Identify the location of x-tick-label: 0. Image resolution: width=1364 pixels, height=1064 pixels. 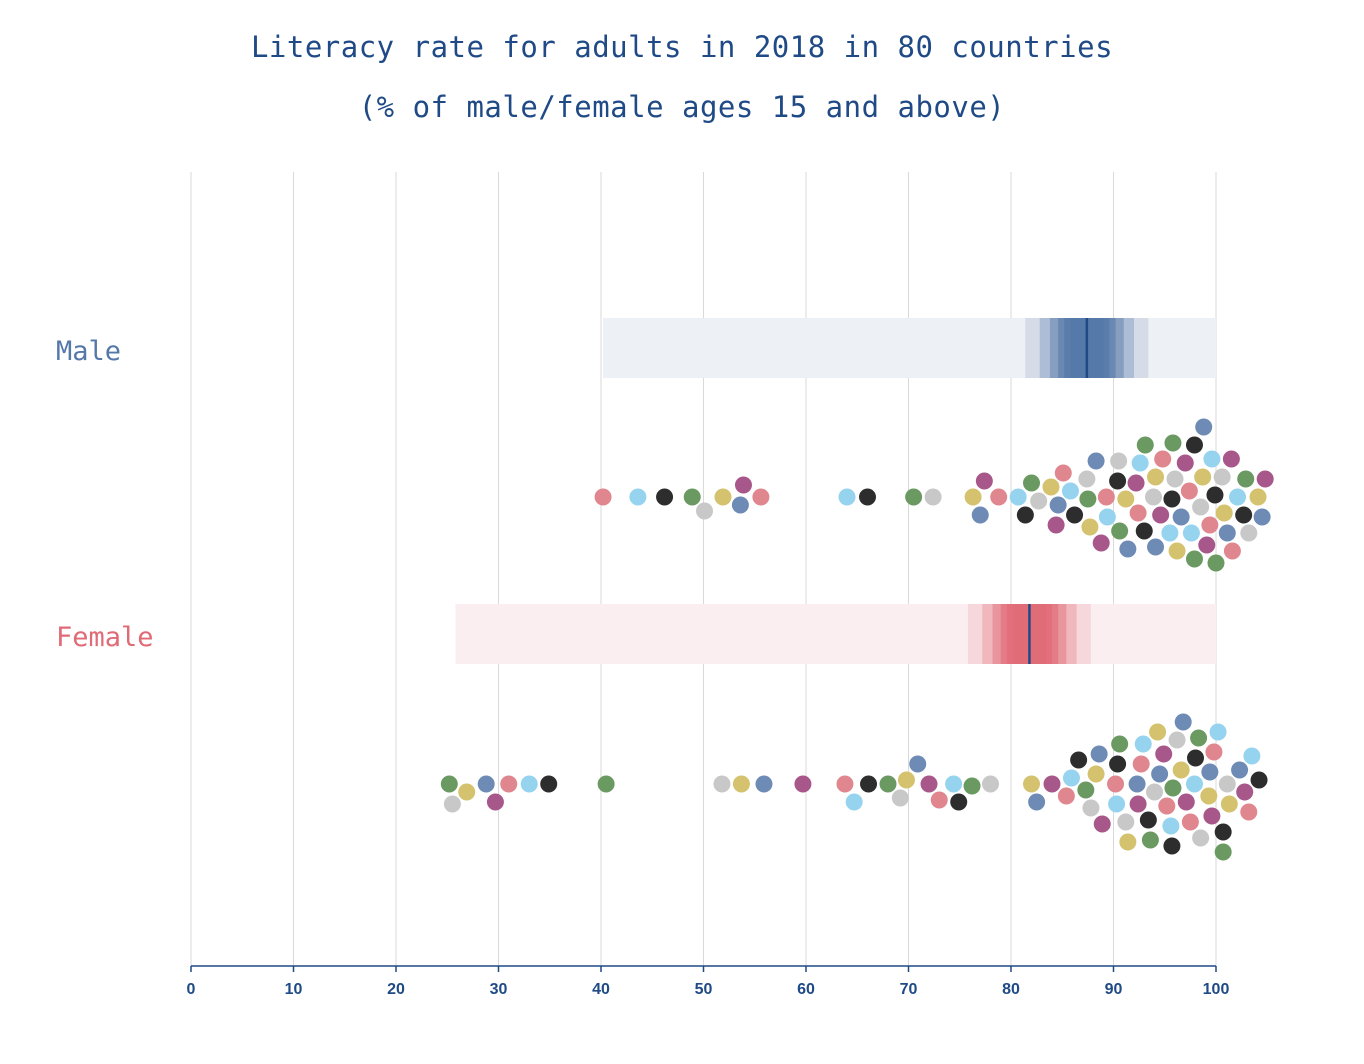
(191, 989).